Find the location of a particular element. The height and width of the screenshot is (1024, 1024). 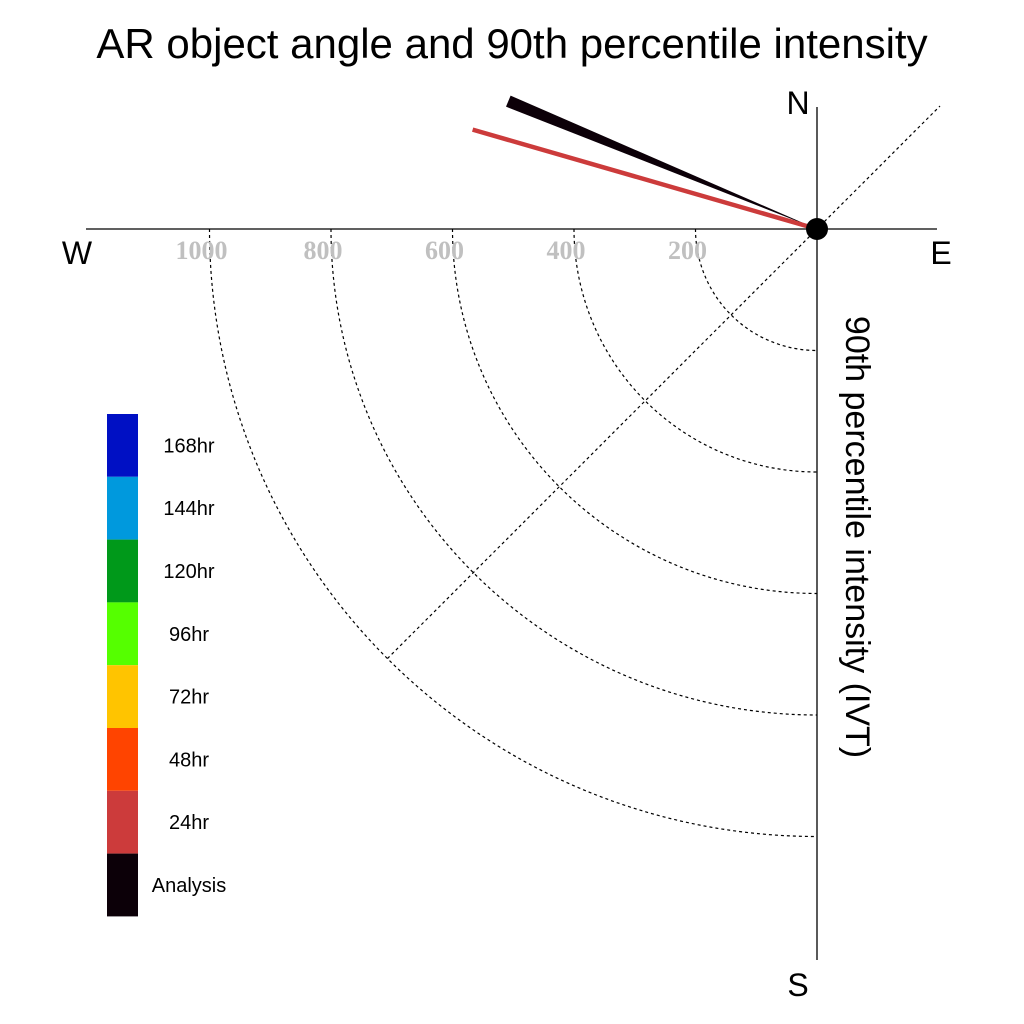

ring-label-800: 800 is located at coordinates (323, 250).